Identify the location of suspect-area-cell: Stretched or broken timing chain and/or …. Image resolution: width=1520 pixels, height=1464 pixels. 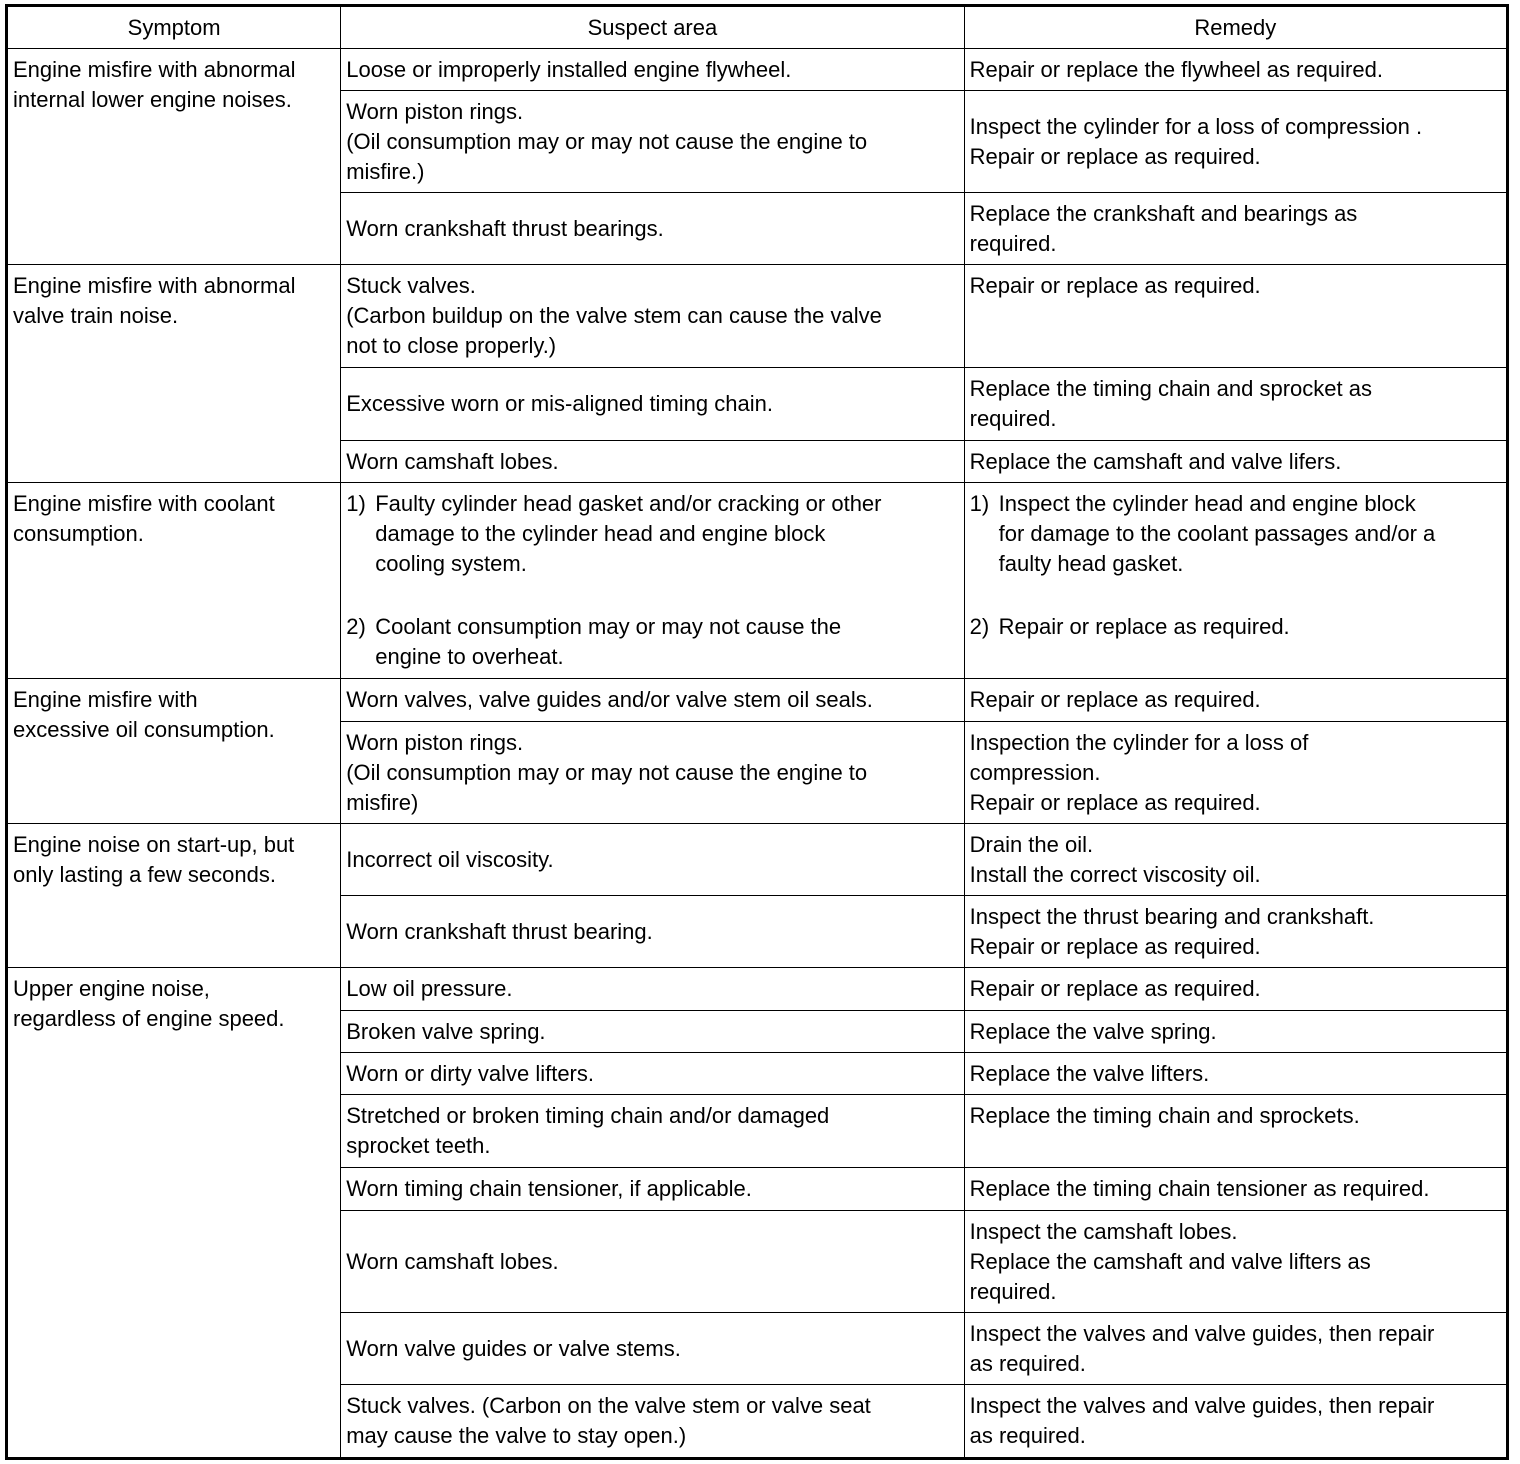
(652, 1131).